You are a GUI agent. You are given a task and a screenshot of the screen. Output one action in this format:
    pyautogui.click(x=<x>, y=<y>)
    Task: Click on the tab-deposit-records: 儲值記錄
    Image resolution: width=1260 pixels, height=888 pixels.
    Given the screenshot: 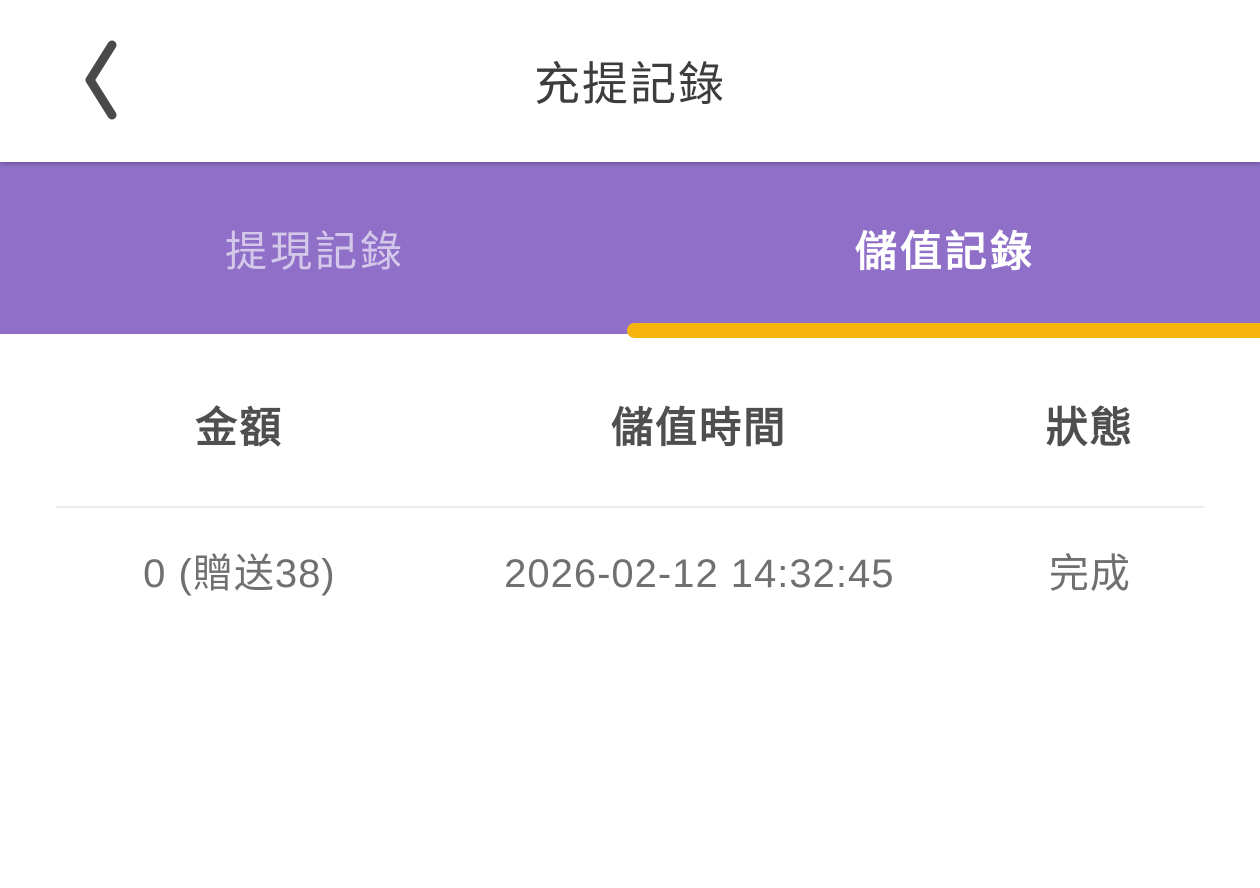 What is the action you would take?
    pyautogui.click(x=945, y=248)
    